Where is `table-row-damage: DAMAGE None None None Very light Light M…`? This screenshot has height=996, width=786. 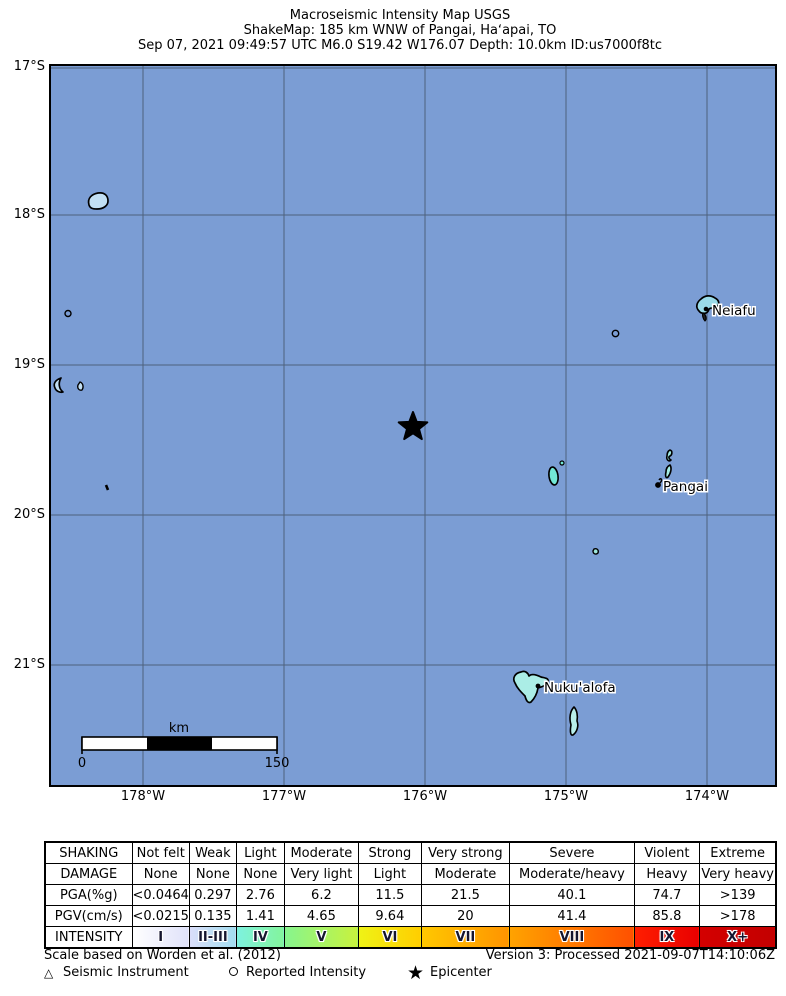 table-row-damage: DAMAGE None None None Very light Light M… is located at coordinates (410, 874).